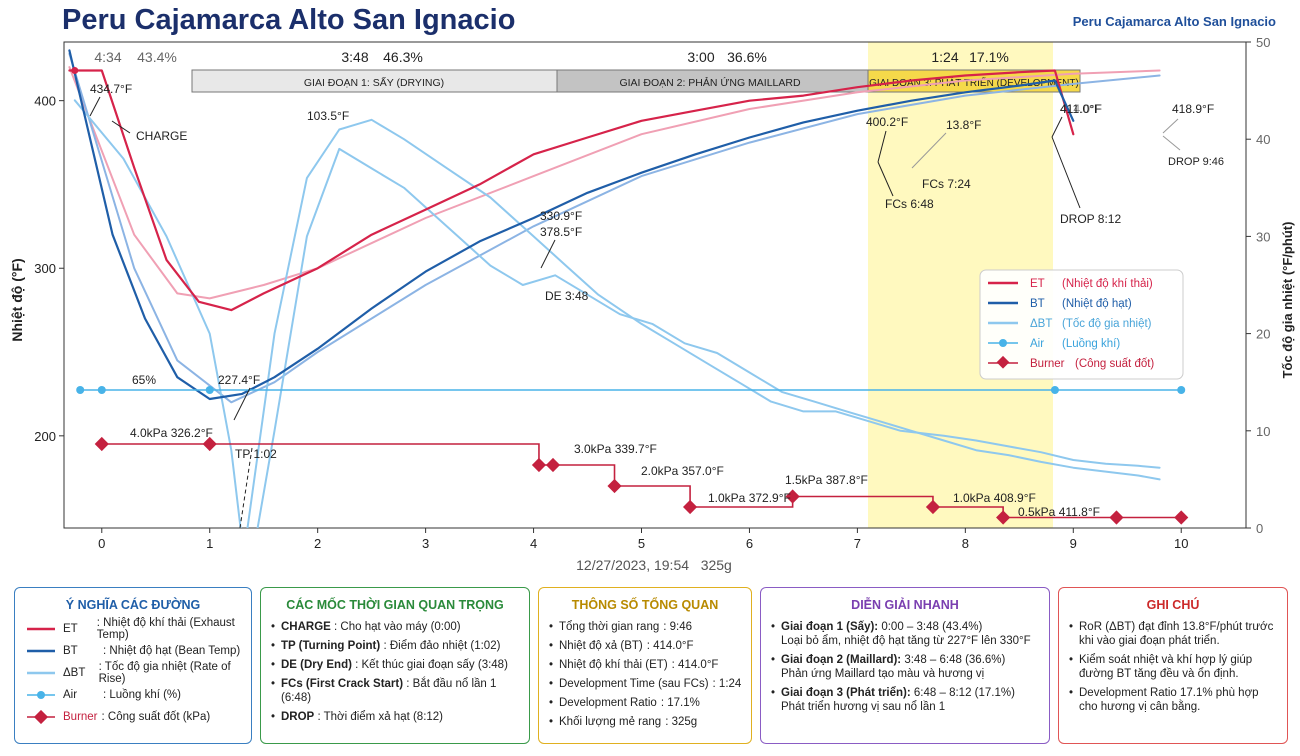  What do you see at coordinates (944, 57) in the screenshot?
I see `phase-time-development: 1:24` at bounding box center [944, 57].